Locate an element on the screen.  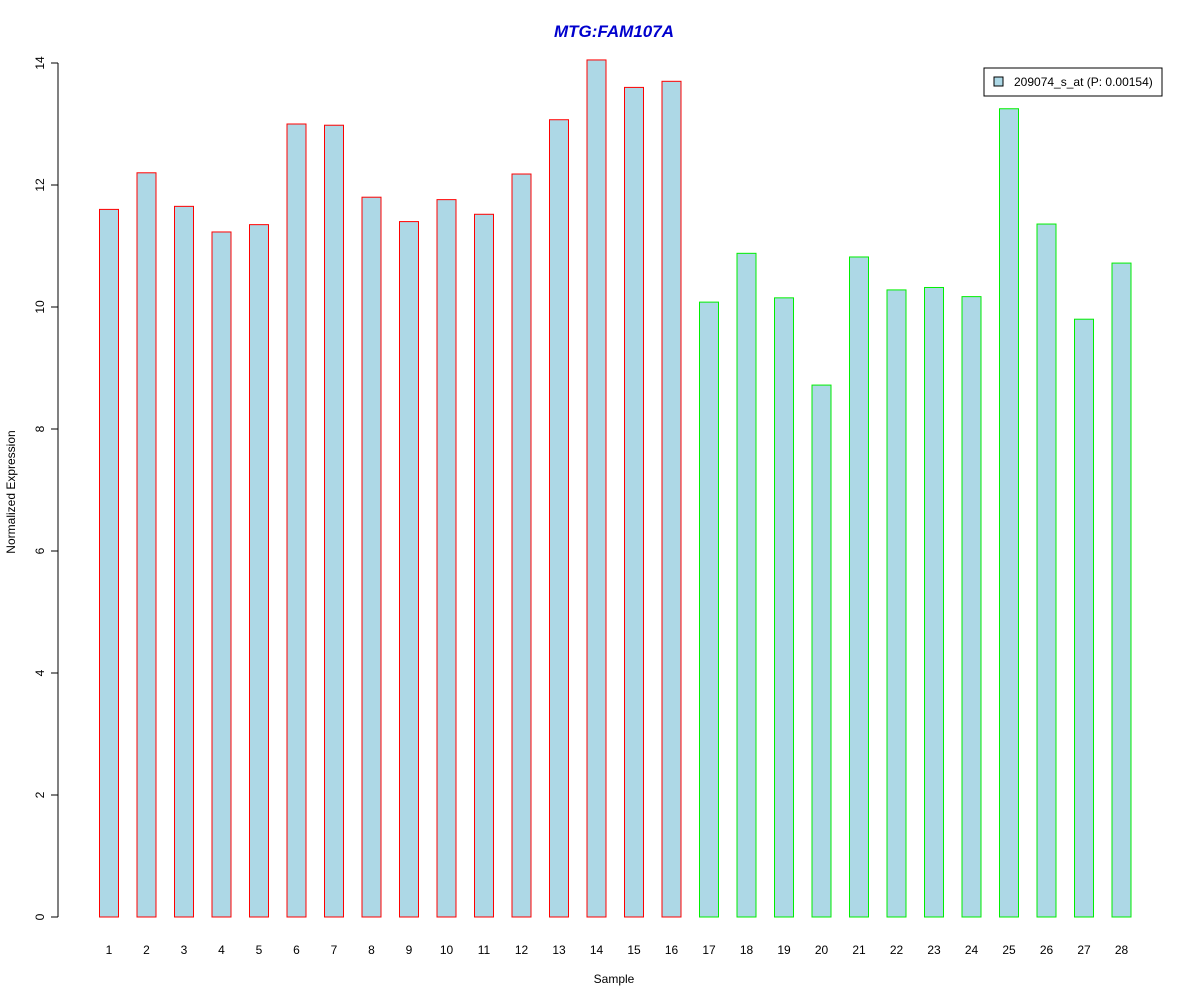
y-axis: 0 2 4 6 8 10 12 14 is located at coordinates (46, 488).